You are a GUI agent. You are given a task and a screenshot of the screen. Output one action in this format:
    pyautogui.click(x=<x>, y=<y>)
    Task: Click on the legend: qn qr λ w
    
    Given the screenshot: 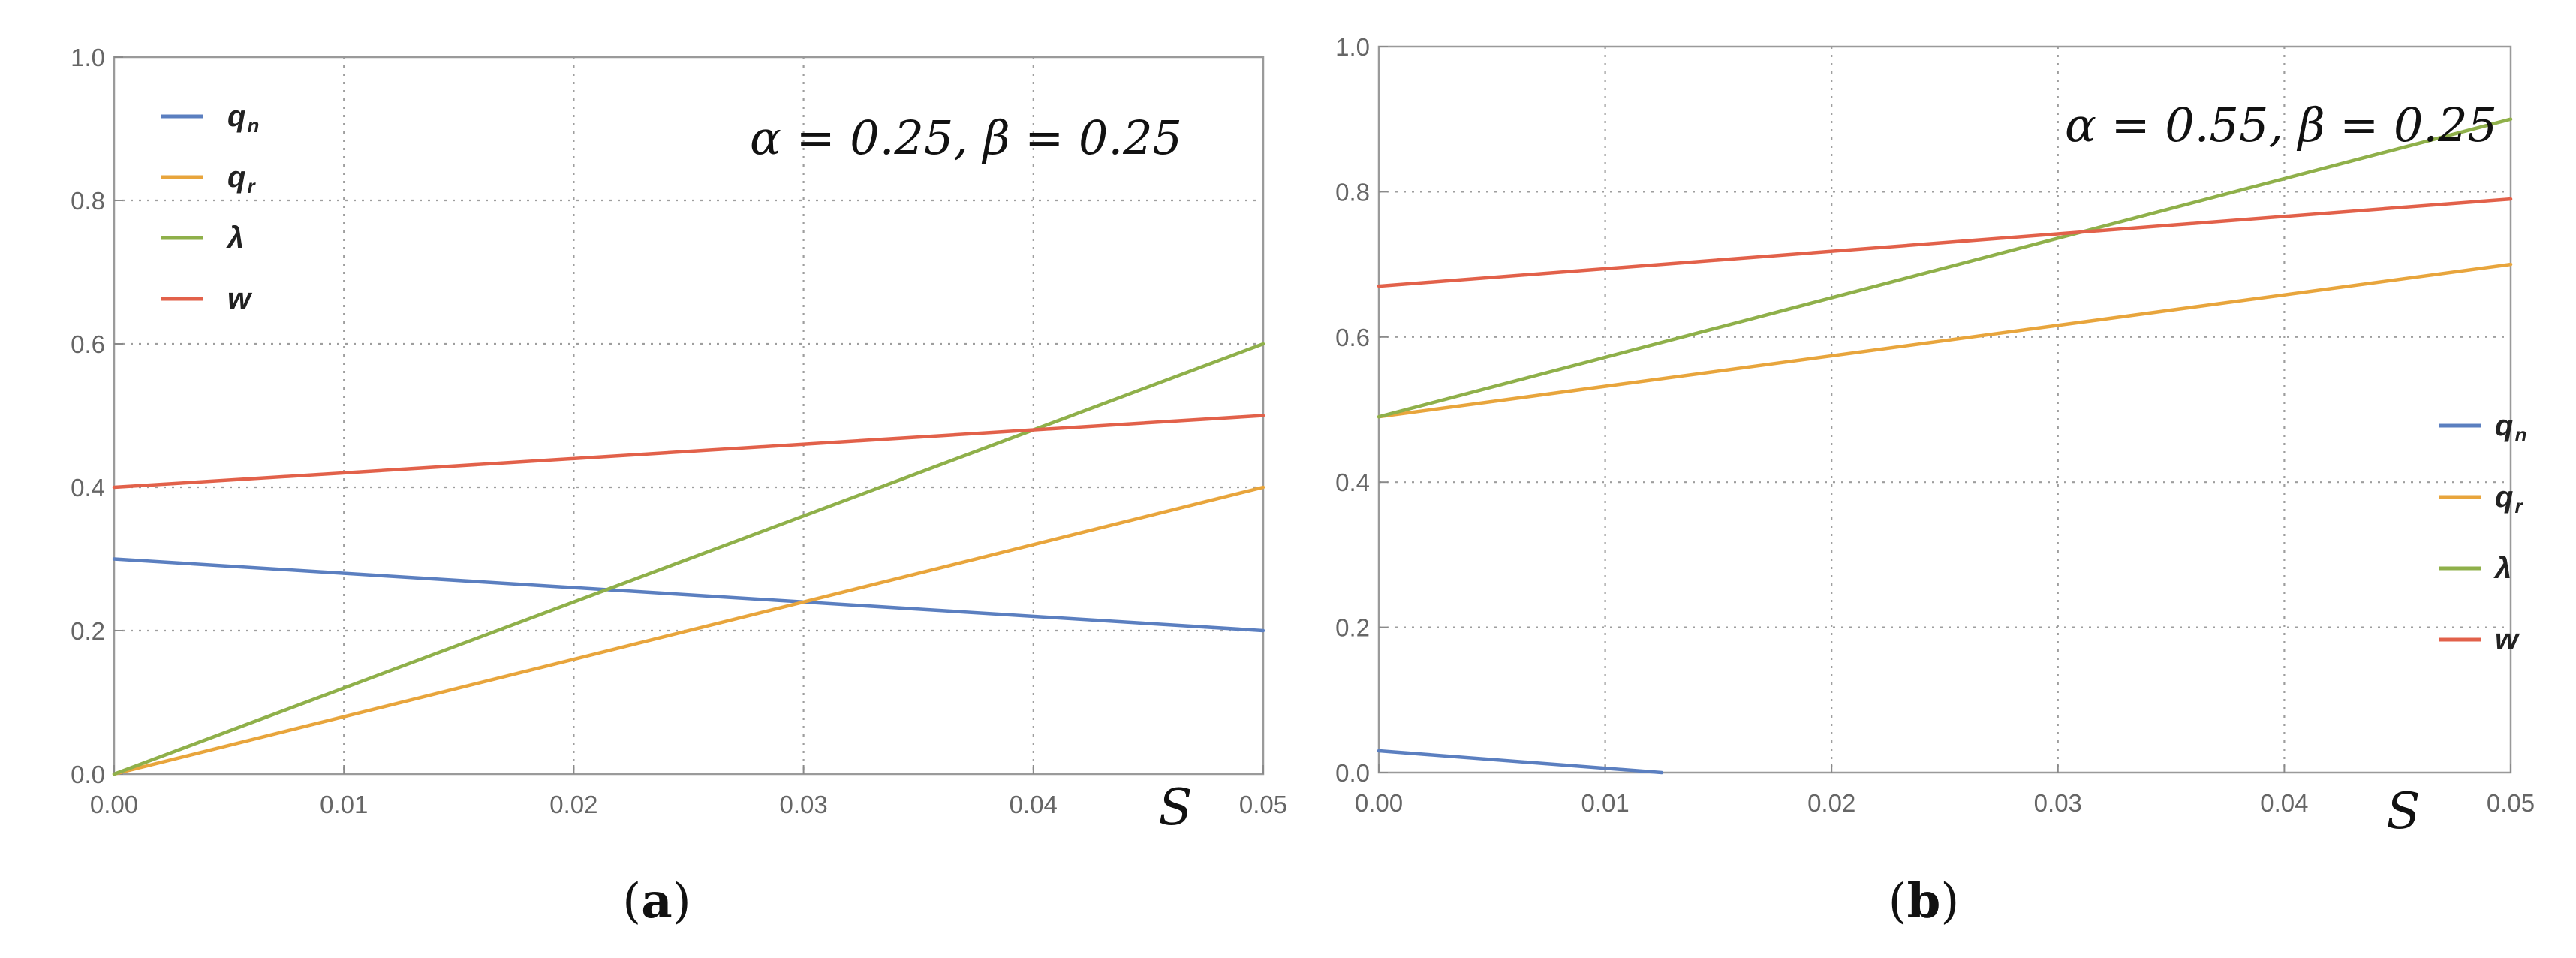 What is the action you would take?
    pyautogui.click(x=2482, y=532)
    